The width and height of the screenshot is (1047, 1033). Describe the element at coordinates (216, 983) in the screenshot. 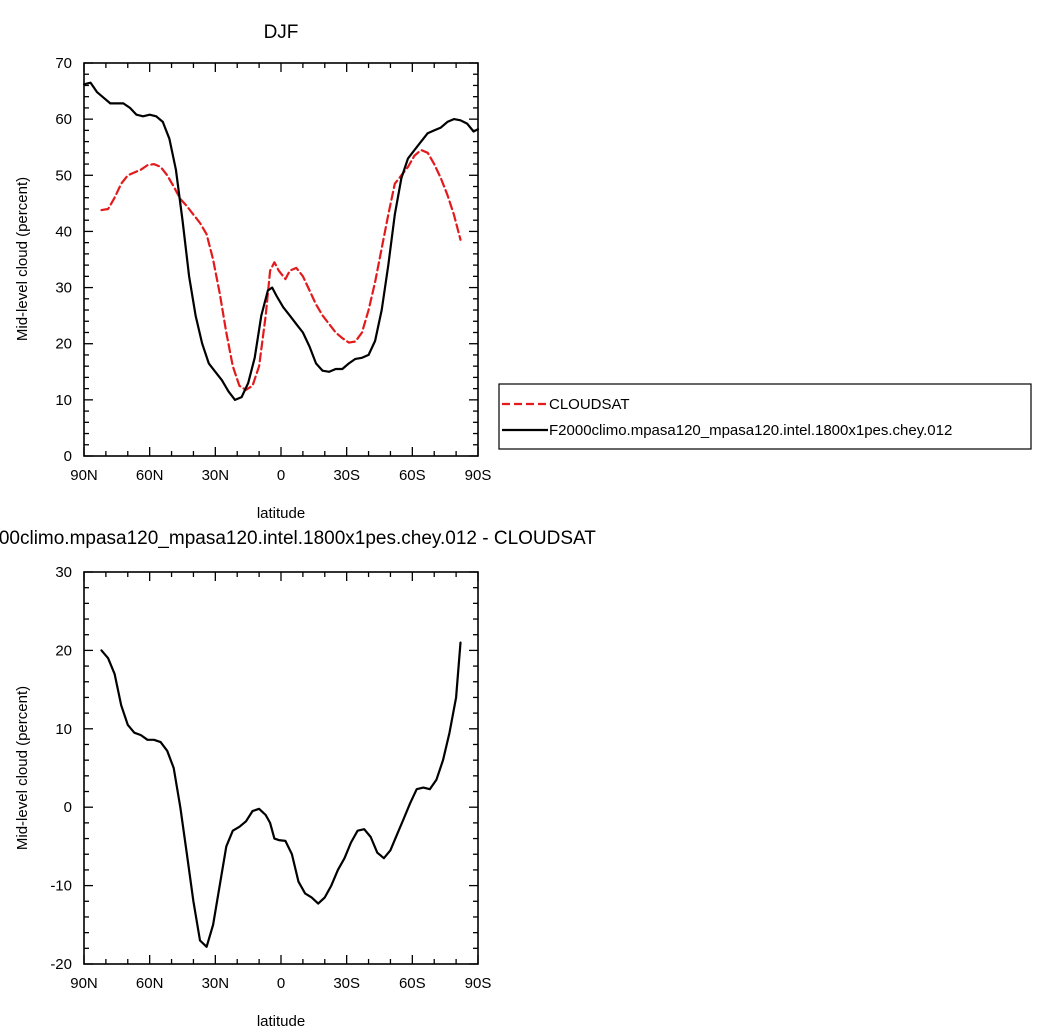

I see `bottom-x-tick-label: 30N` at that location.